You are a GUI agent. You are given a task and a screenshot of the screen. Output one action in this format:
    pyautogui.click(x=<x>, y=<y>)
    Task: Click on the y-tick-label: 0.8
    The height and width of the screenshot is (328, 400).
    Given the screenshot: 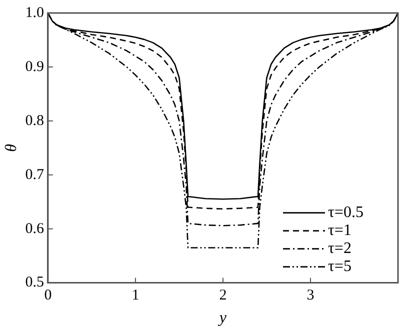 What is the action you would take?
    pyautogui.click(x=34, y=120)
    